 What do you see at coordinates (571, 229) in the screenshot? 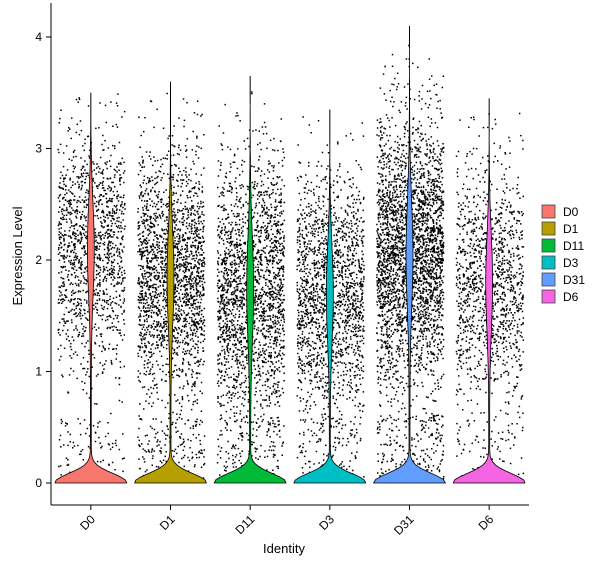
I see `legend-label-D1: D1` at bounding box center [571, 229].